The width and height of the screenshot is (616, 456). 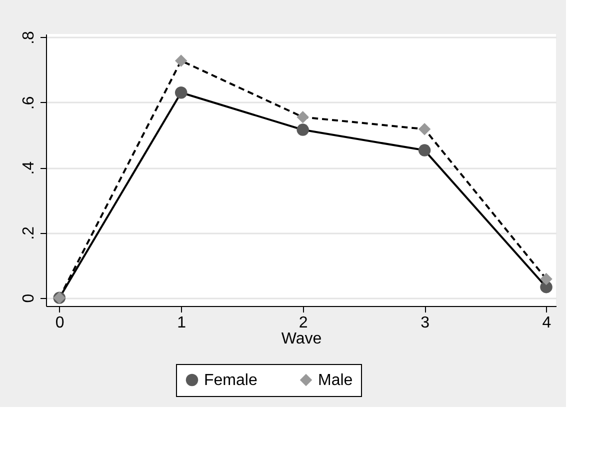 What do you see at coordinates (181, 323) in the screenshot?
I see `x-tick-label: 1` at bounding box center [181, 323].